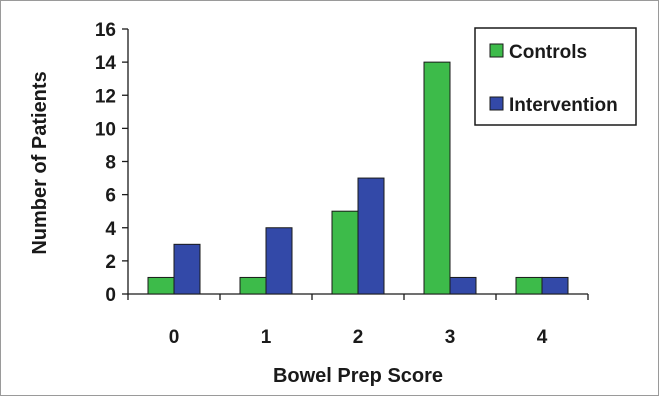 The width and height of the screenshot is (659, 400). What do you see at coordinates (358, 376) in the screenshot?
I see `x-axis-title: Bowel Prep Score` at bounding box center [358, 376].